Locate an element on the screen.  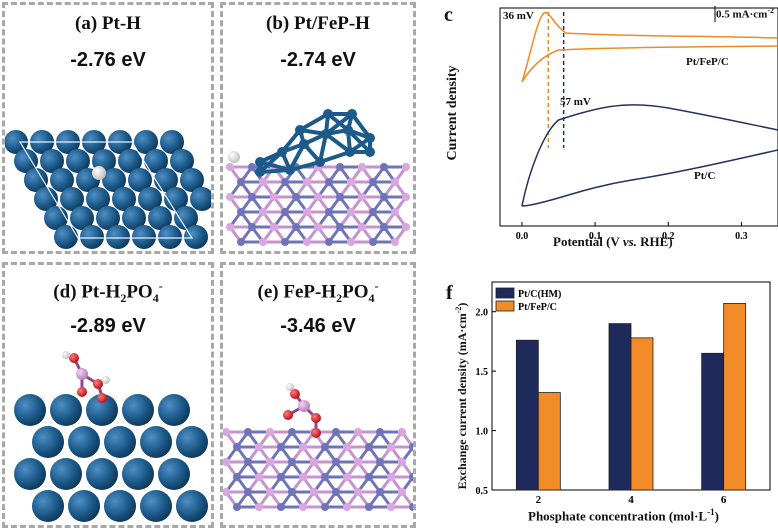
panel-d-energy: -2.89 eV is located at coordinates (108, 326).